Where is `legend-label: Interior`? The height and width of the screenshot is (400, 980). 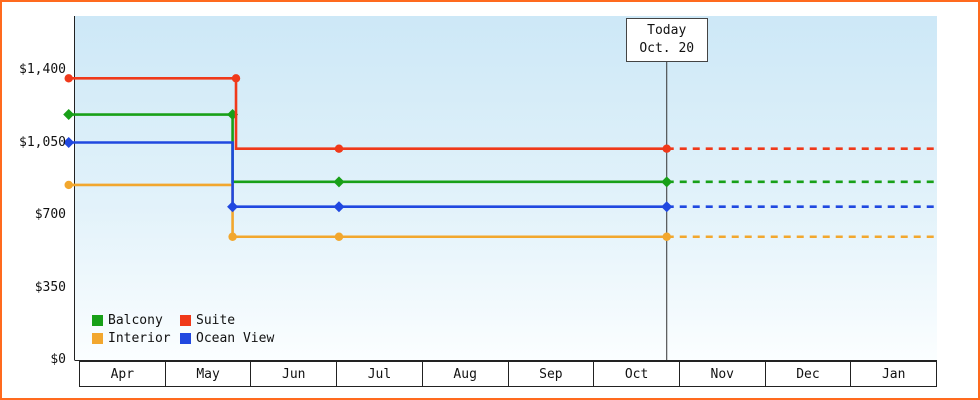 legend-label: Interior is located at coordinates (139, 338).